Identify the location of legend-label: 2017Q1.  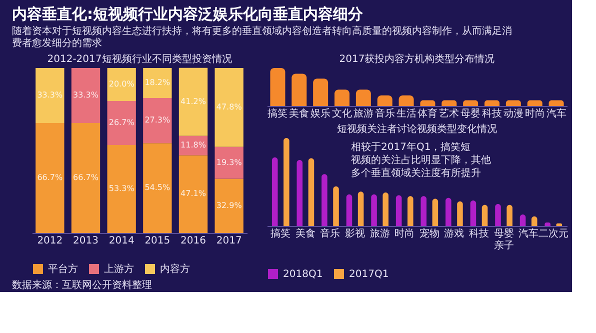
(369, 274).